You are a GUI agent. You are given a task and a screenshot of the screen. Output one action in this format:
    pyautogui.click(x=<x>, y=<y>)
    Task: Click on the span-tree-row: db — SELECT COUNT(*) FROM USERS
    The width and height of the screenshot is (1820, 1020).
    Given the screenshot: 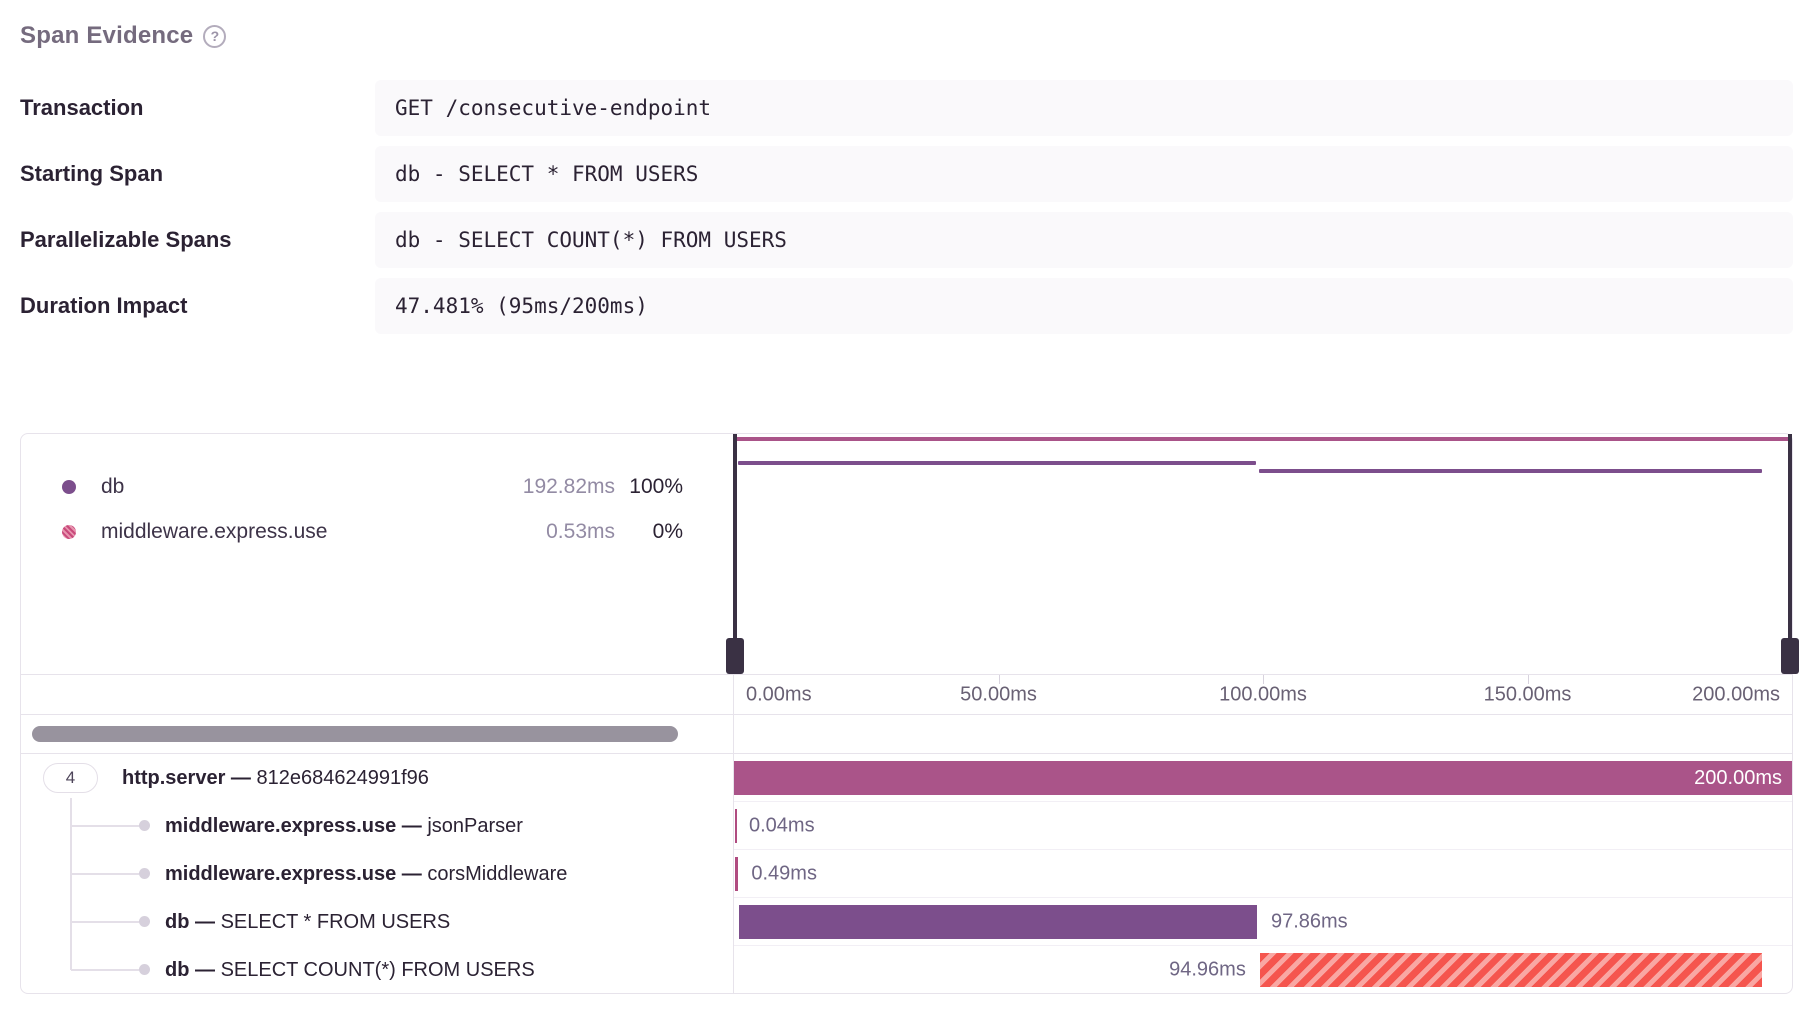 What is the action you would take?
    pyautogui.click(x=377, y=970)
    